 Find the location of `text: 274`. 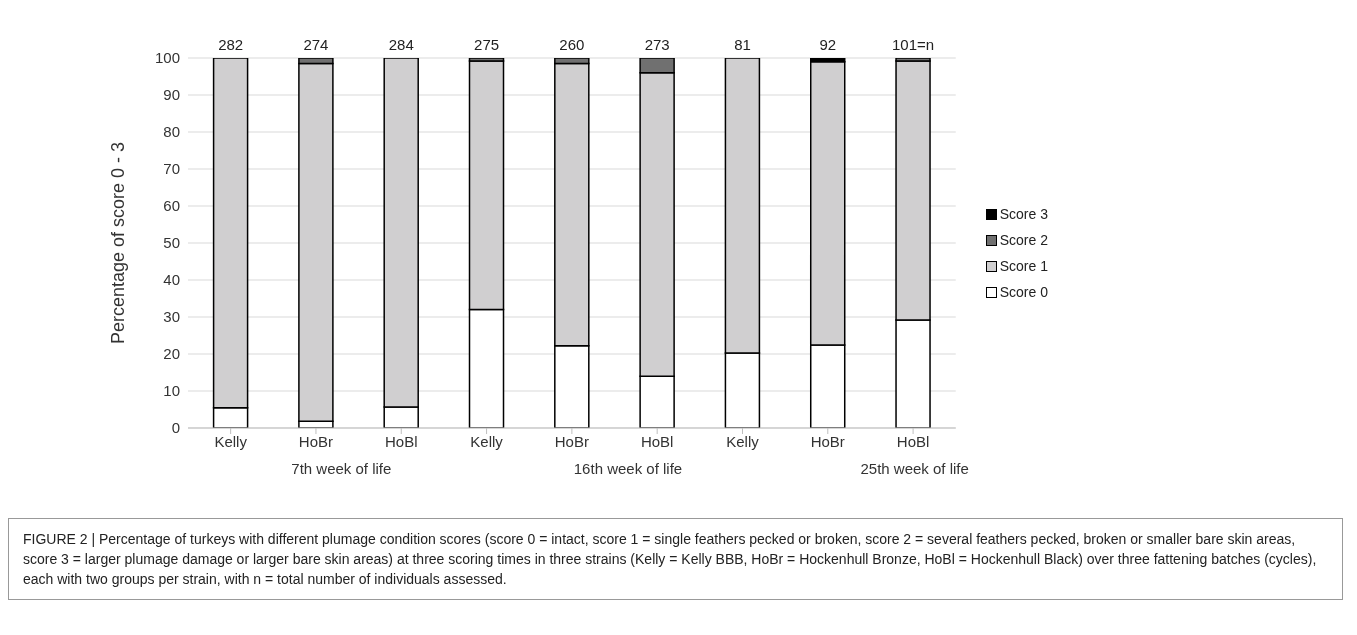

text: 274 is located at coordinates (316, 44).